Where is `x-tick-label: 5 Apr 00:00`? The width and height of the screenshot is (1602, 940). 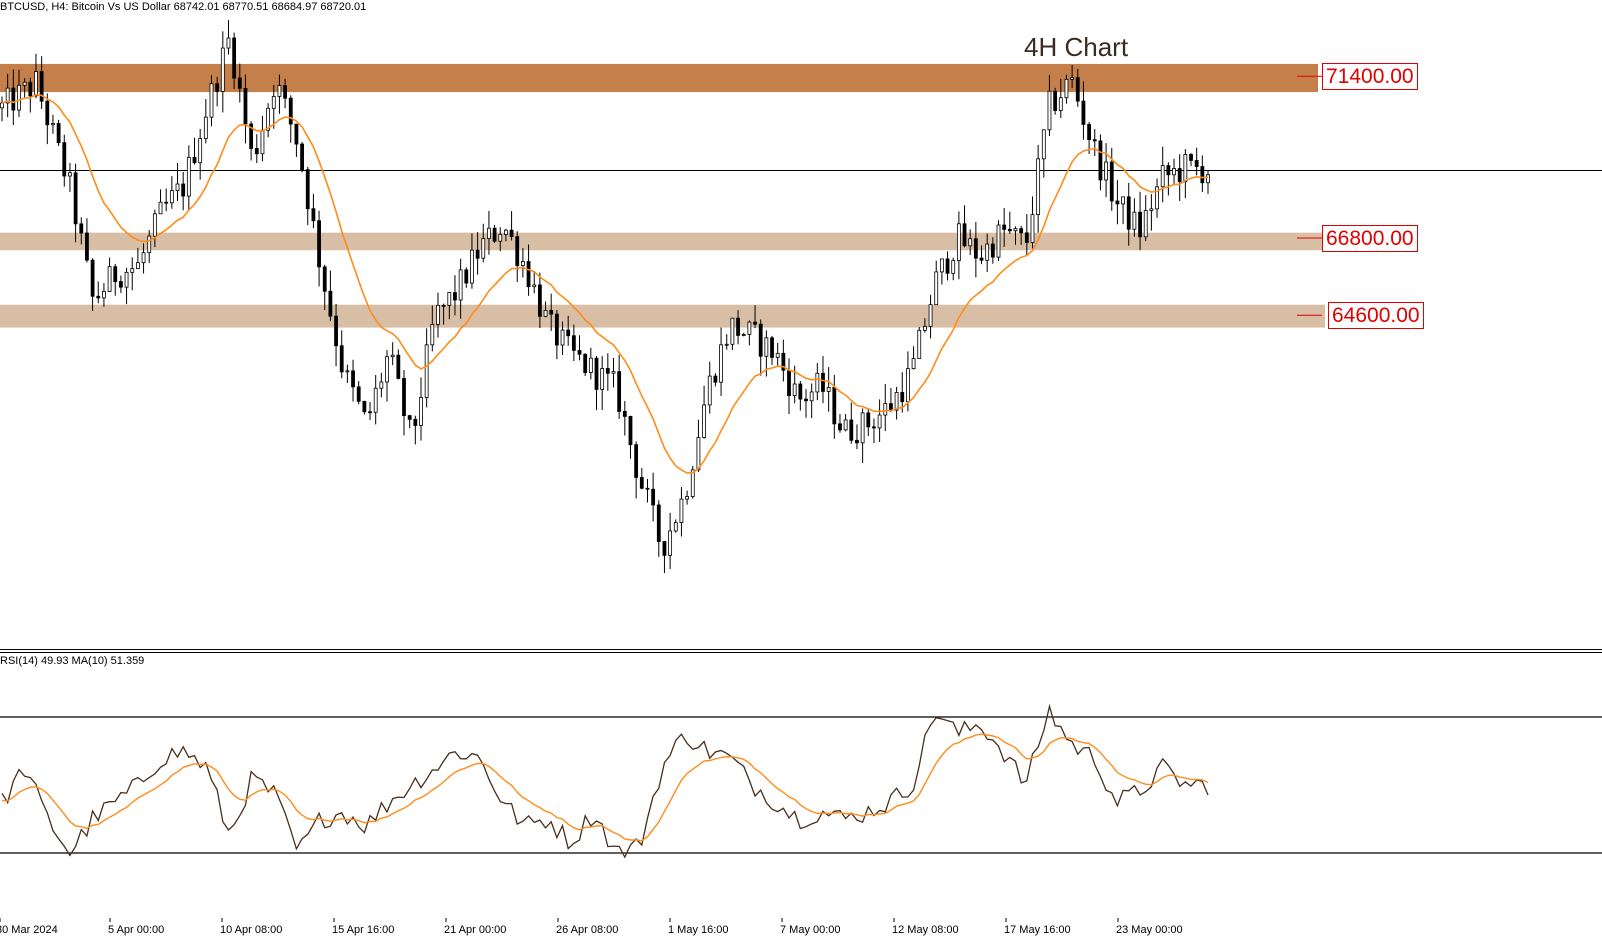 x-tick-label: 5 Apr 00:00 is located at coordinates (136, 930).